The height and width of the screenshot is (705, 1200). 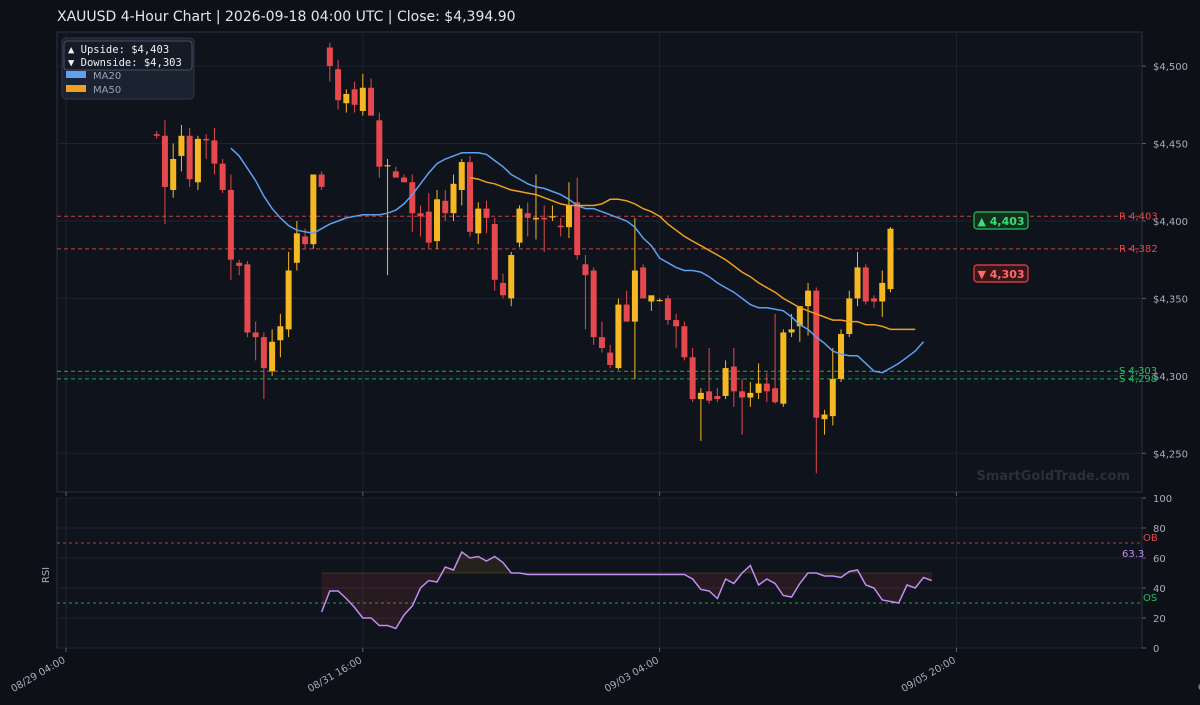 What do you see at coordinates (1138, 379) in the screenshot?
I see `support-label: S 4,298` at bounding box center [1138, 379].